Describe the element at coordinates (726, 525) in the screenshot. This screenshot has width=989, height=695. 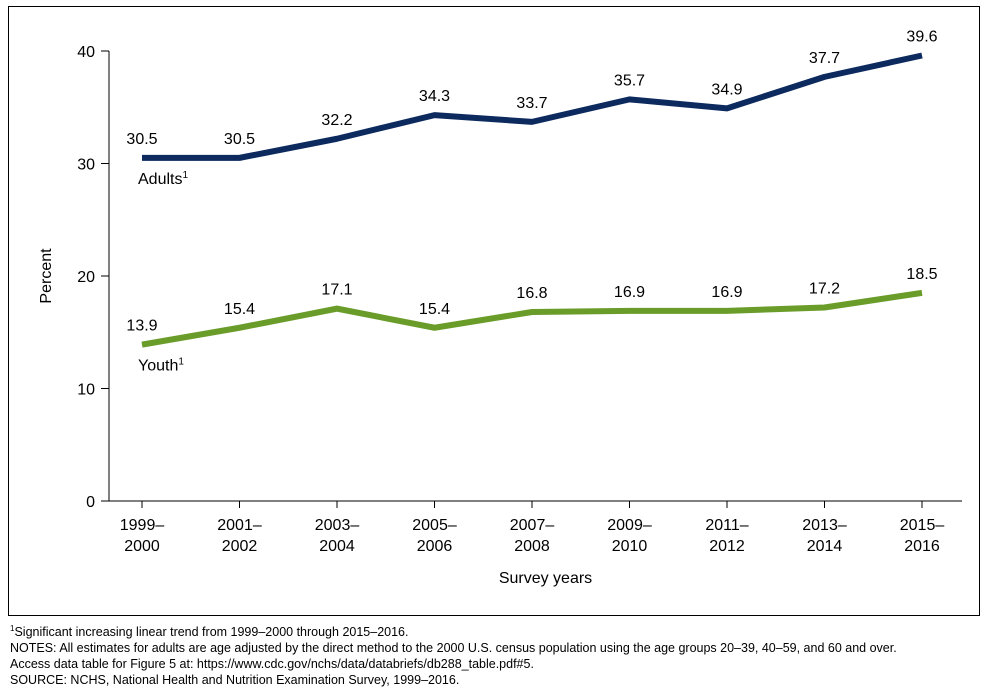
I see `x-tick-label: 2011–` at that location.